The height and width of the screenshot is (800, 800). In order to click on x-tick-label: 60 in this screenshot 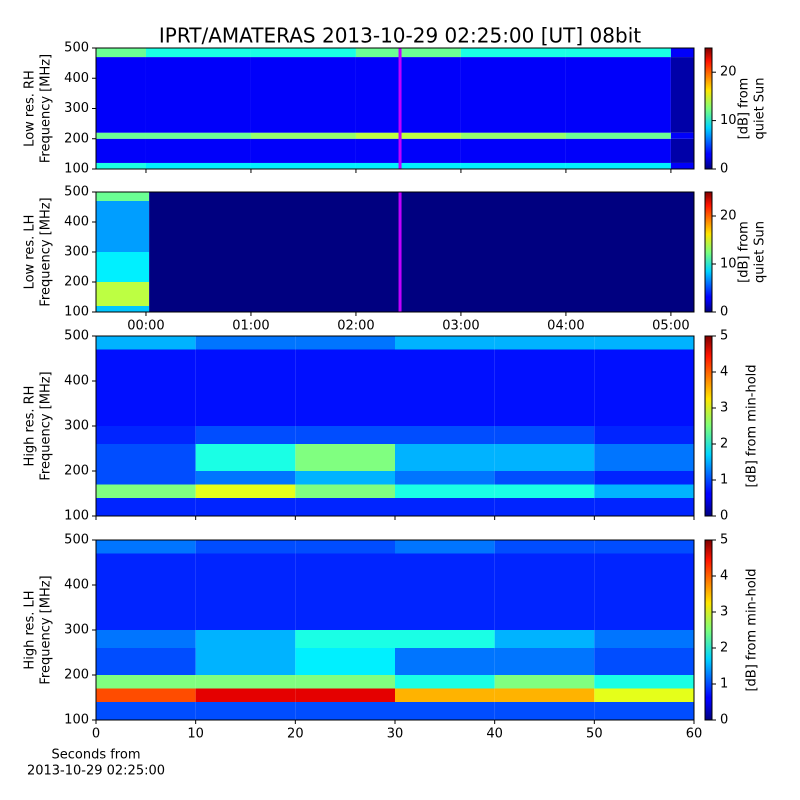, I will do `click(694, 734)`.